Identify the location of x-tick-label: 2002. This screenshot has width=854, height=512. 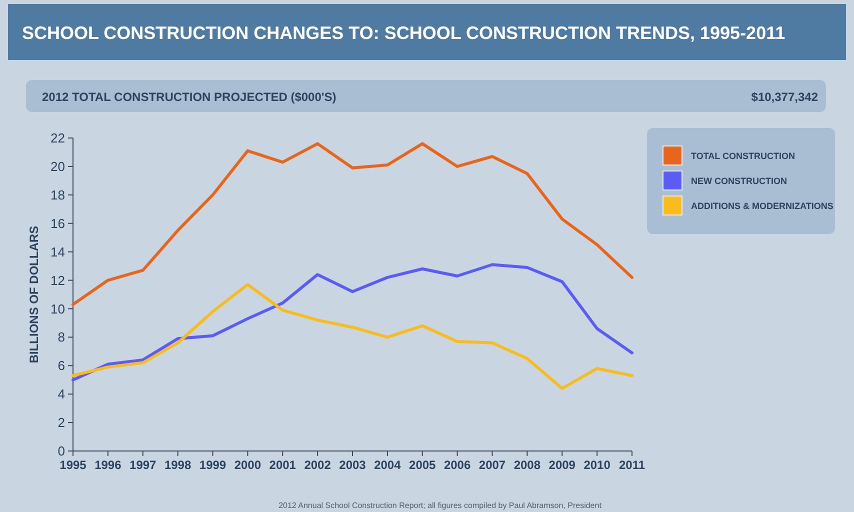
(318, 465).